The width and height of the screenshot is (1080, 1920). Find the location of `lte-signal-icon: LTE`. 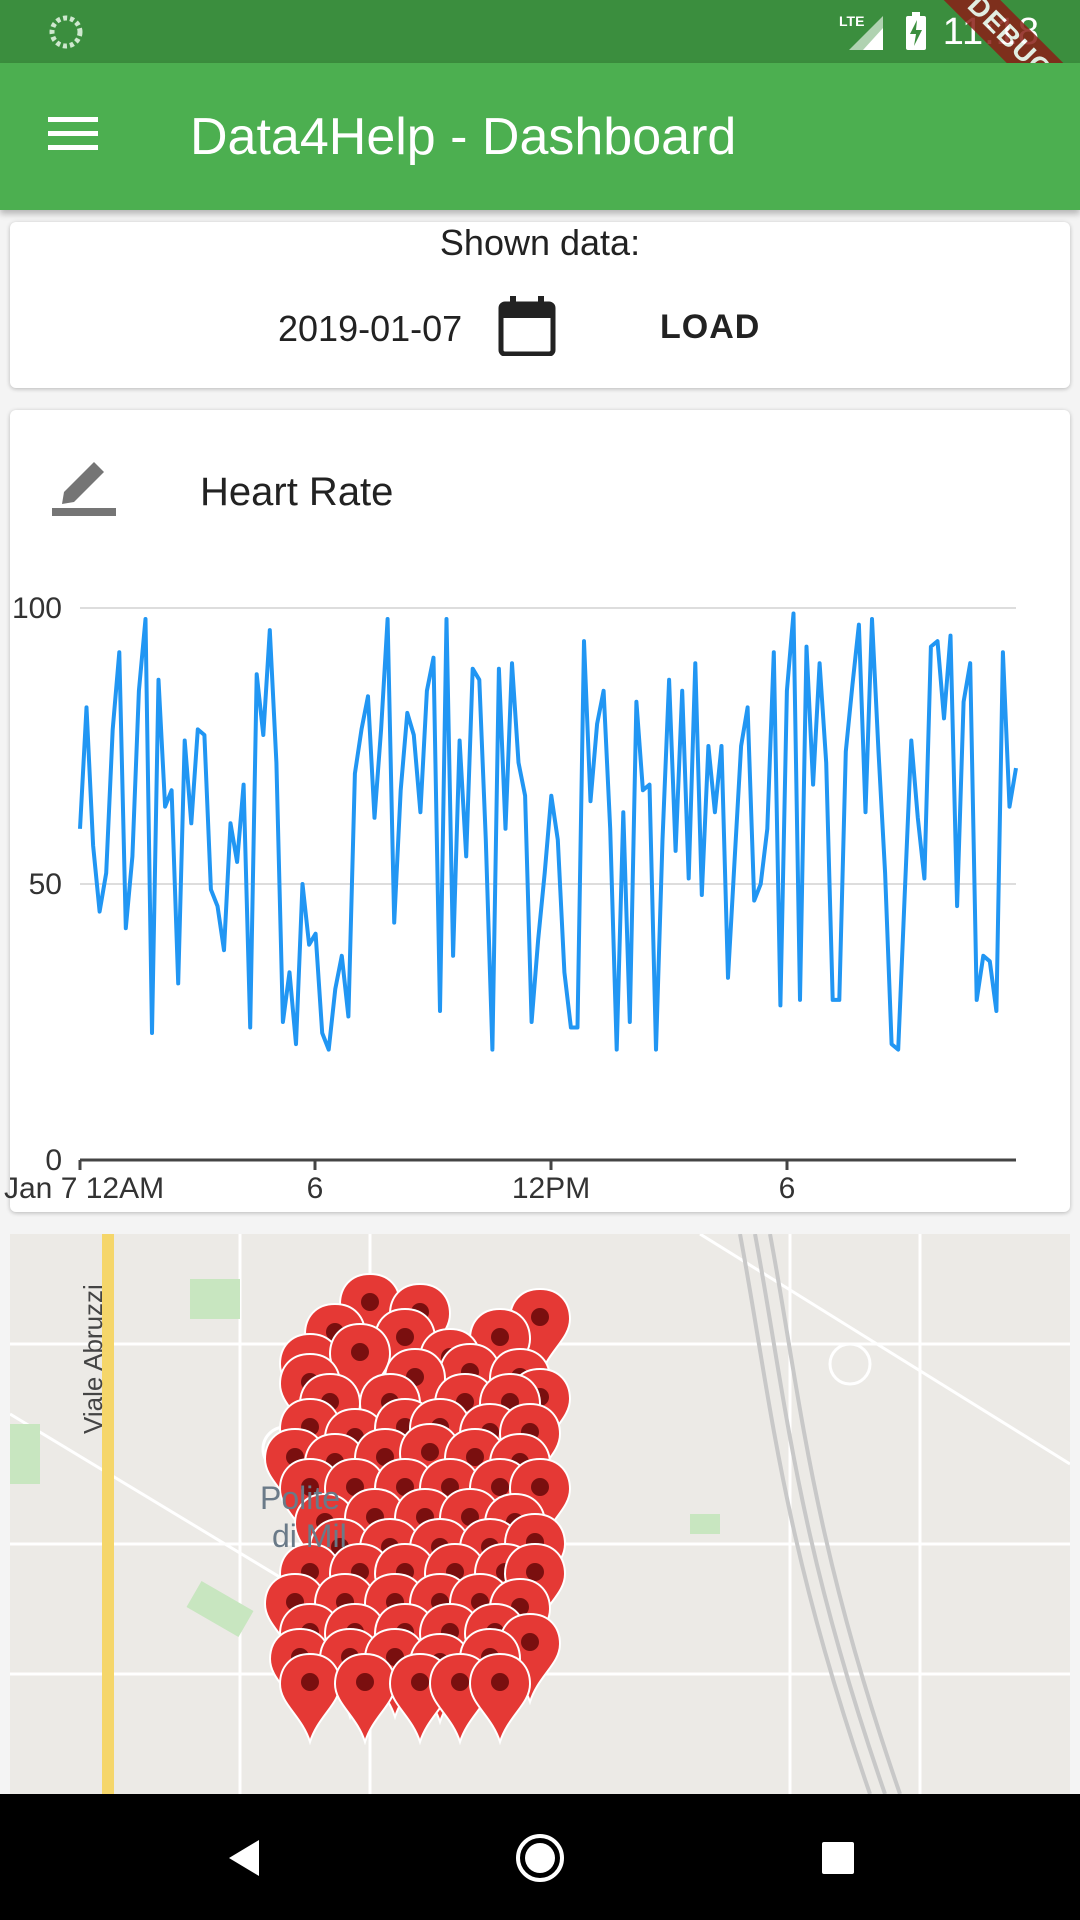

lte-signal-icon: LTE is located at coordinates (861, 31).